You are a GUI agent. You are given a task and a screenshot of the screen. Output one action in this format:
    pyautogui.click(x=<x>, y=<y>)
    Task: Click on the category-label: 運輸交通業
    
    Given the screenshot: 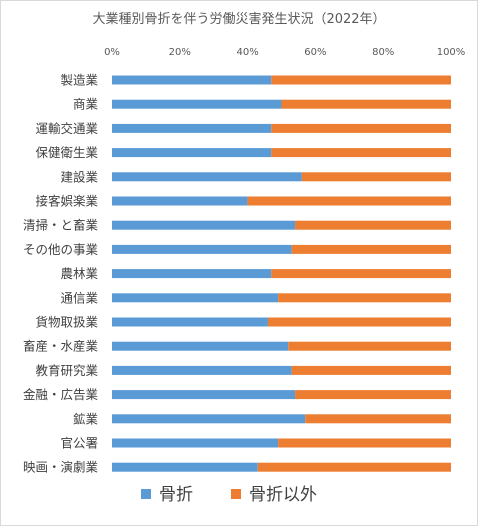 What is the action you would take?
    pyautogui.click(x=66, y=128)
    